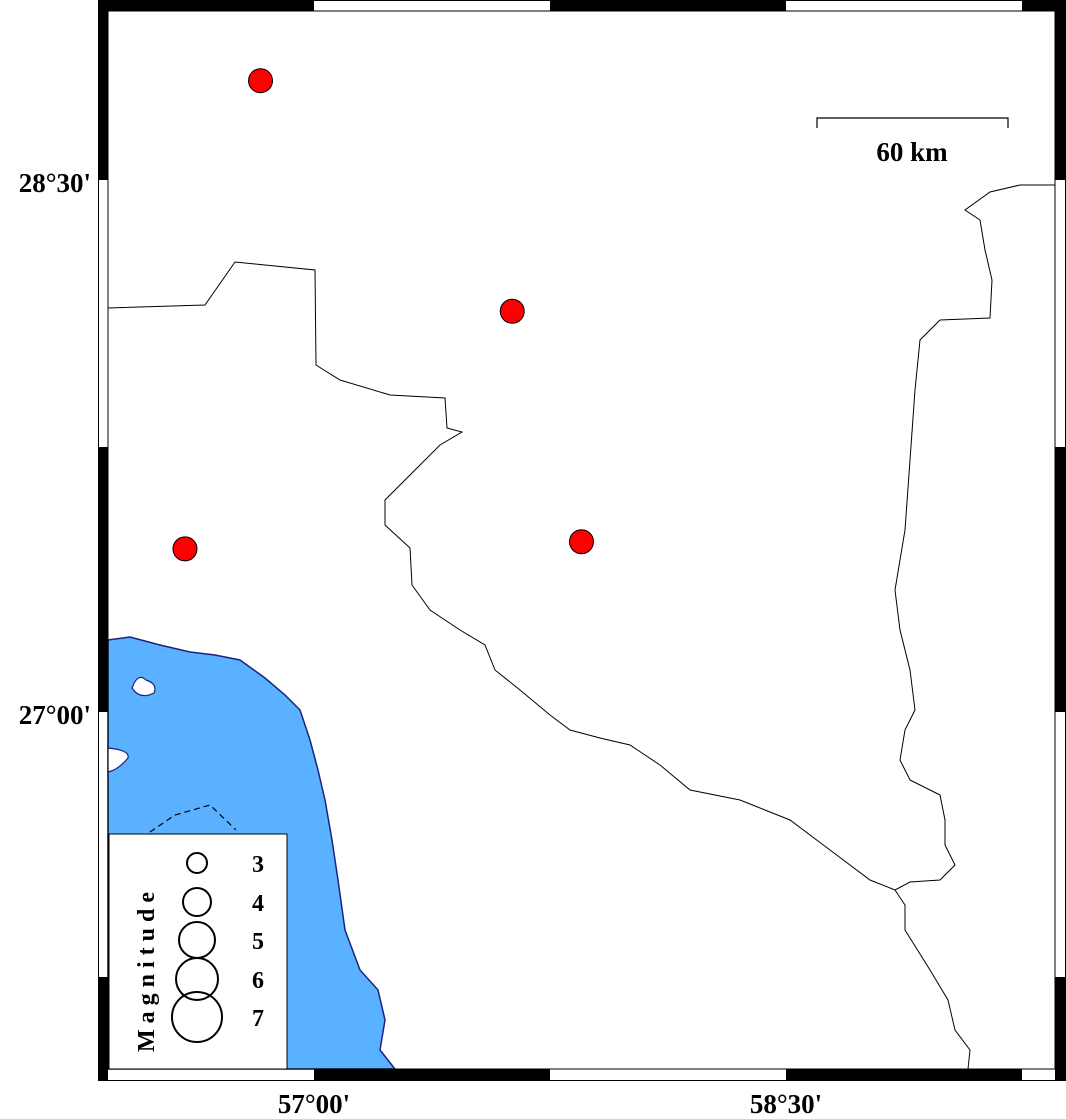  What do you see at coordinates (258, 942) in the screenshot?
I see `legend-value: 5` at bounding box center [258, 942].